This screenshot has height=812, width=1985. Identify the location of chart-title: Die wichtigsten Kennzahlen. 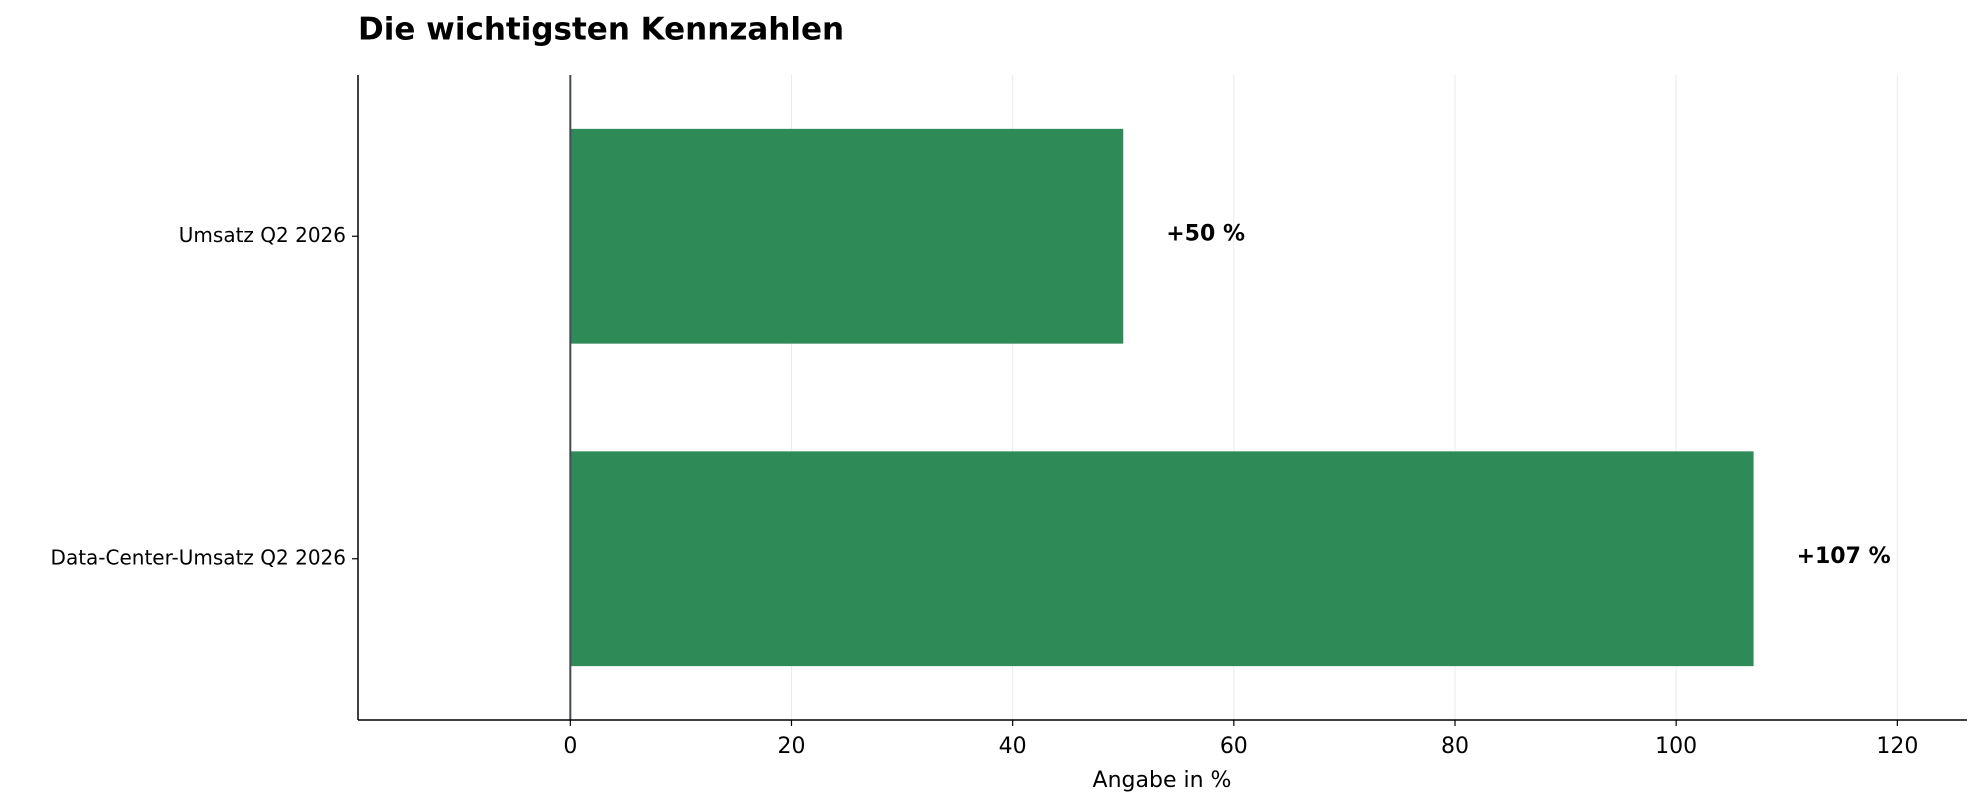
(601, 30).